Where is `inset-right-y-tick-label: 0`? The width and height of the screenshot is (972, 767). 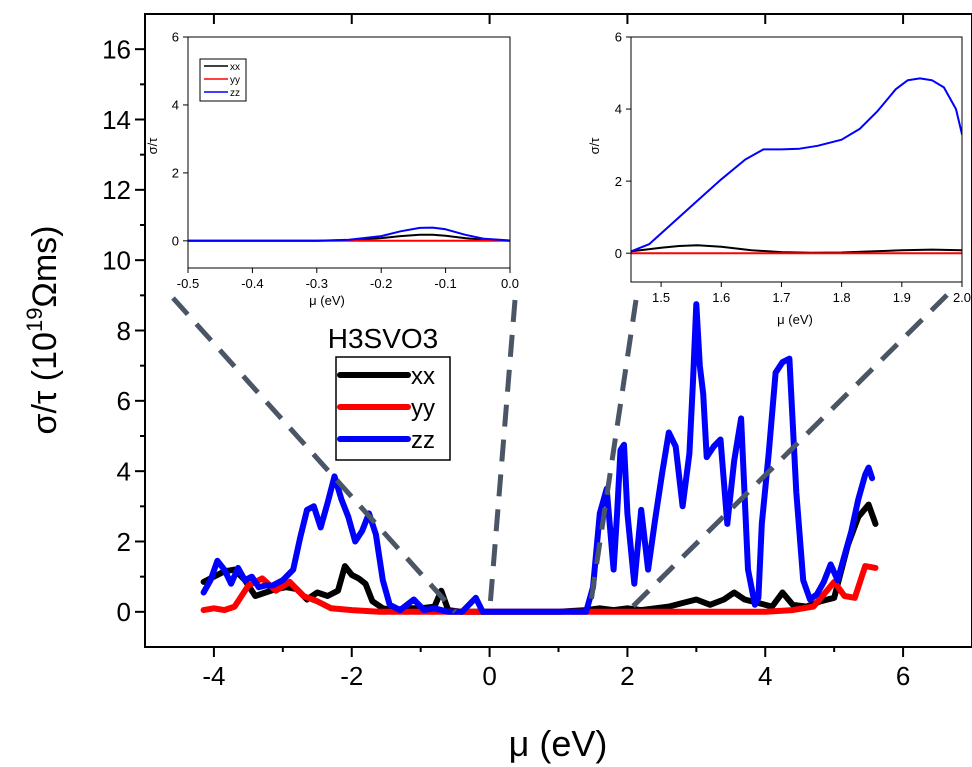 inset-right-y-tick-label: 0 is located at coordinates (618, 253).